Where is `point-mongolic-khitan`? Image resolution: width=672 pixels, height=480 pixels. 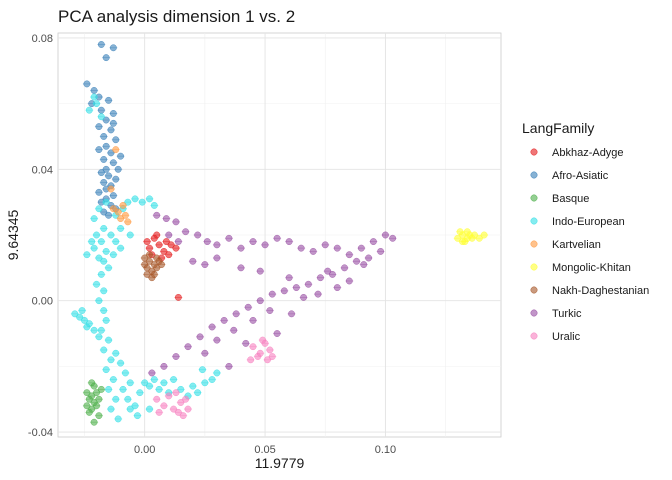 point-mongolic-khitan is located at coordinates (484, 235).